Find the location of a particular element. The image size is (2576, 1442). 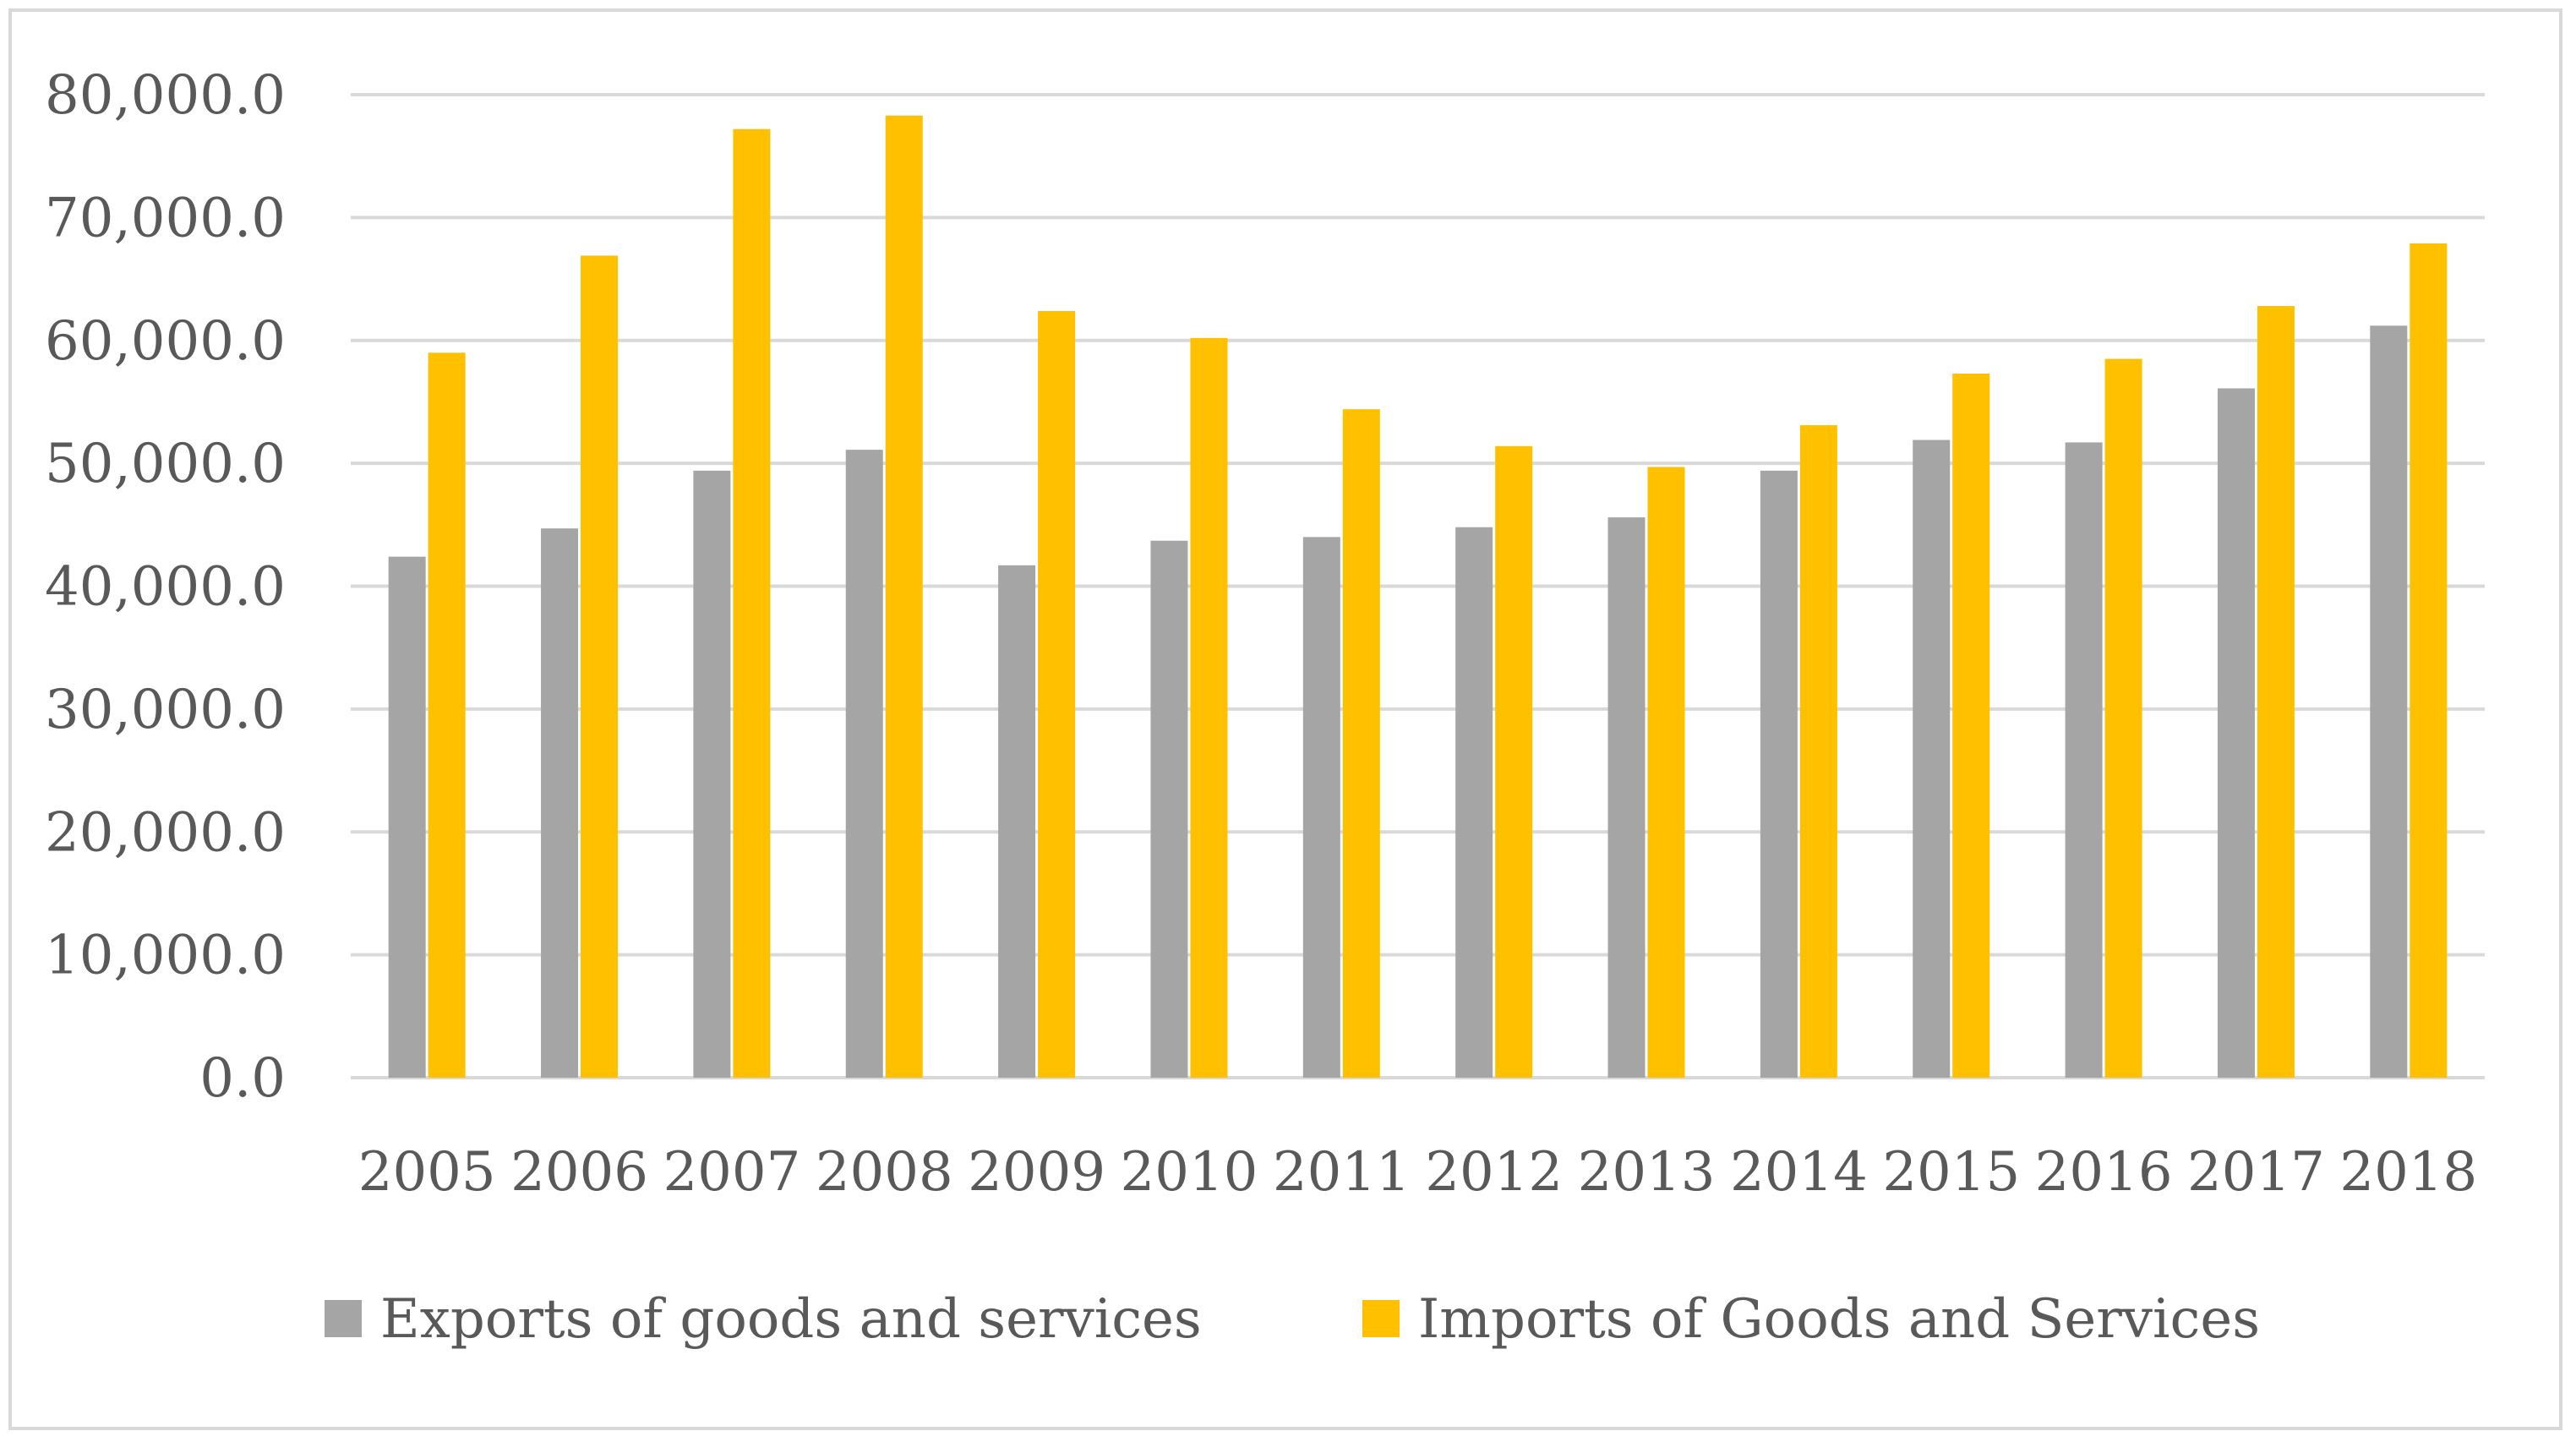

bar-exports-2014 is located at coordinates (1779, 774).